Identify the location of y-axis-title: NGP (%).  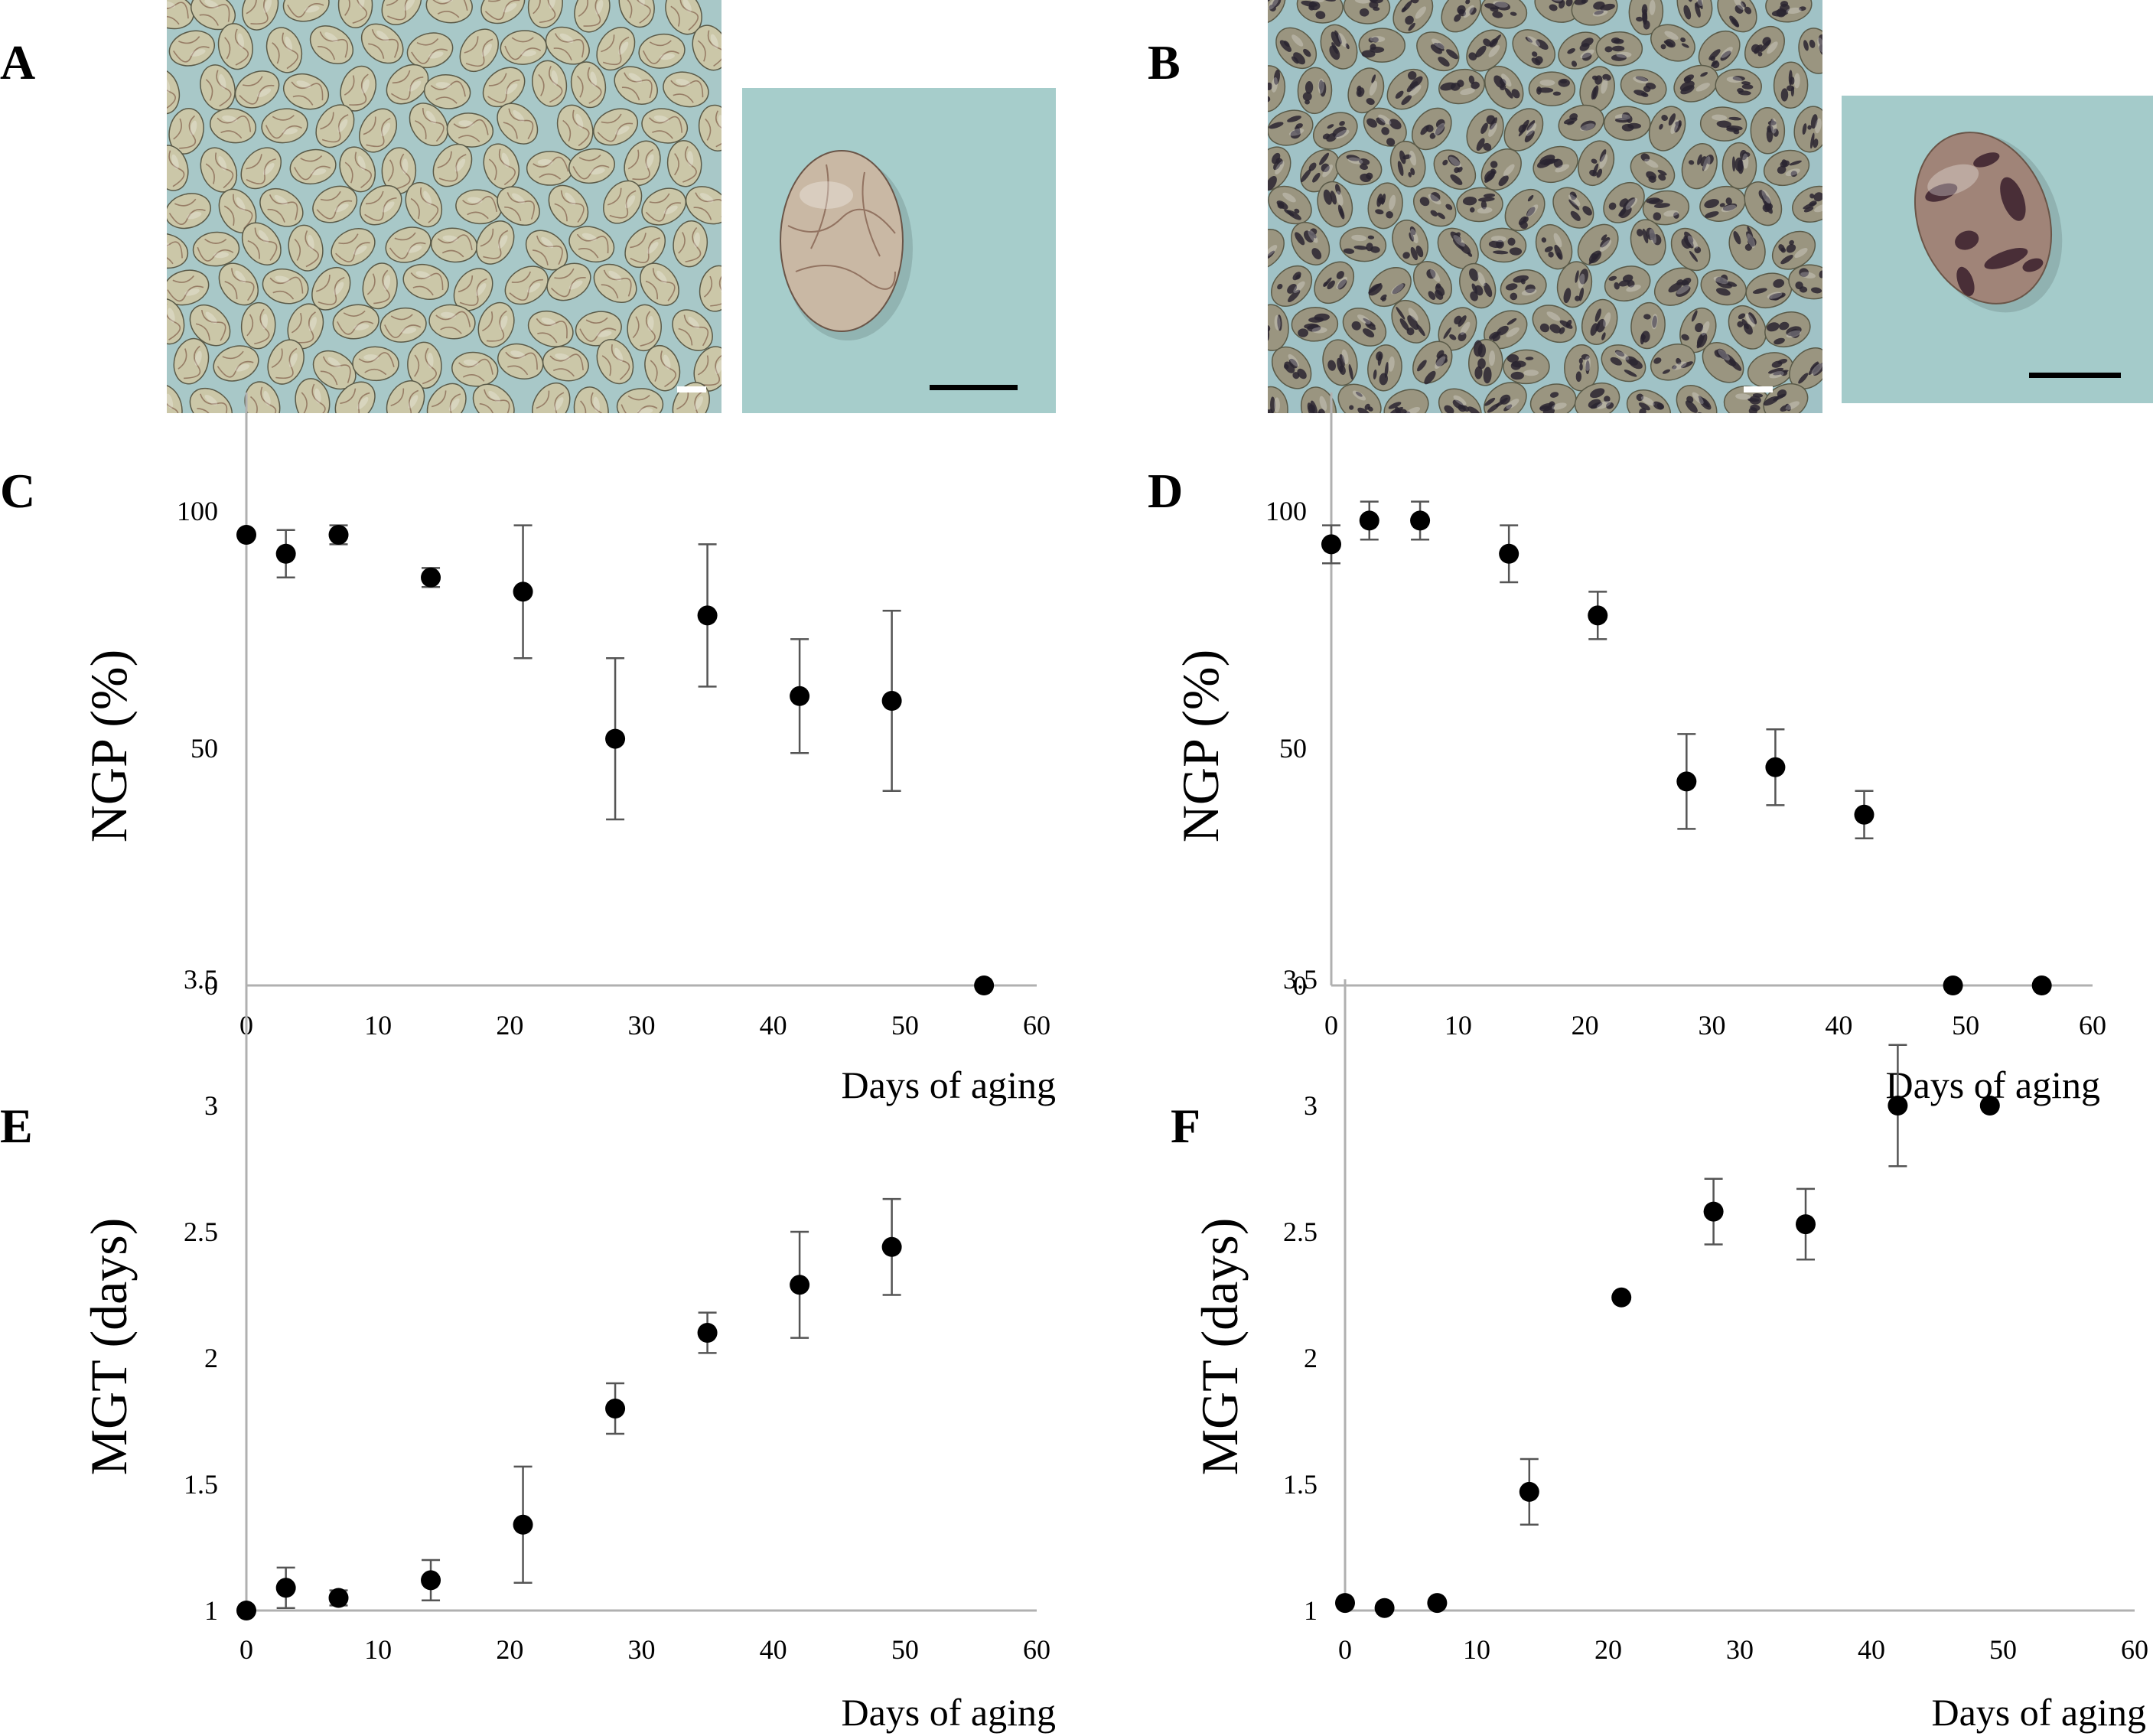
(109, 746).